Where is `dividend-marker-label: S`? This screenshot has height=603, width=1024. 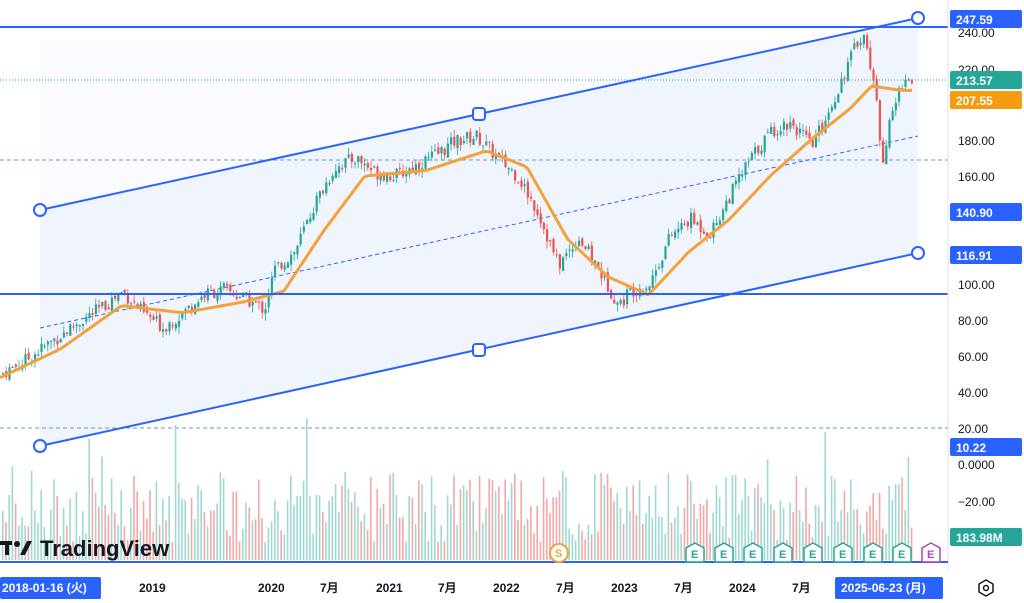 dividend-marker-label: S is located at coordinates (558, 554).